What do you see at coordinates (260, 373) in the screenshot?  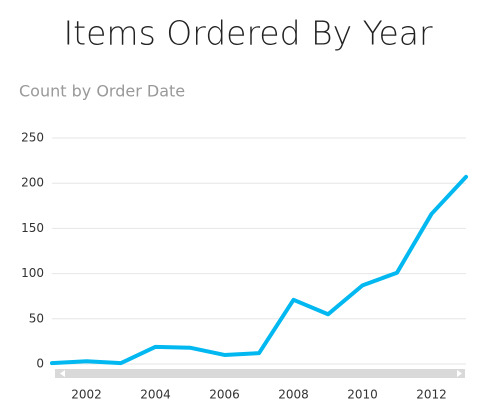 I see `scrollbar` at bounding box center [260, 373].